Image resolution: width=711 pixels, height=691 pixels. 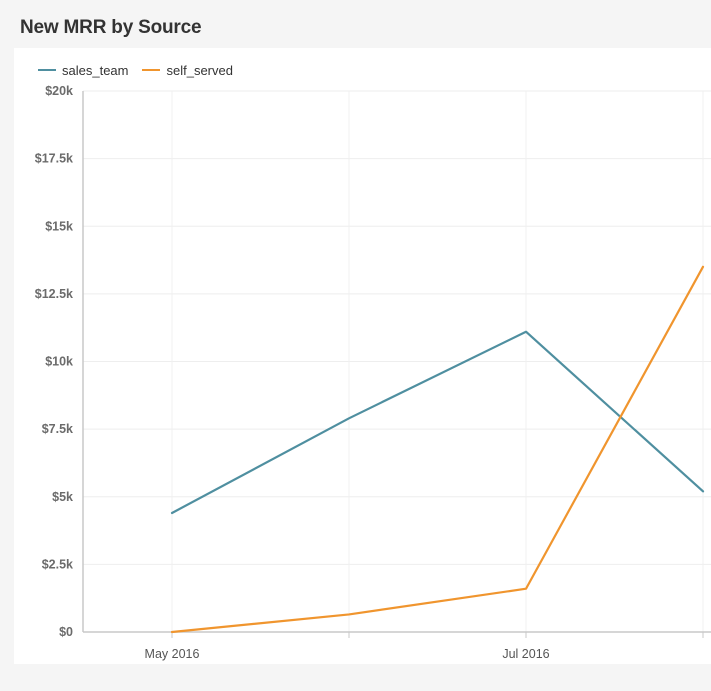 What do you see at coordinates (172, 654) in the screenshot?
I see `x-tick-label: May 2016` at bounding box center [172, 654].